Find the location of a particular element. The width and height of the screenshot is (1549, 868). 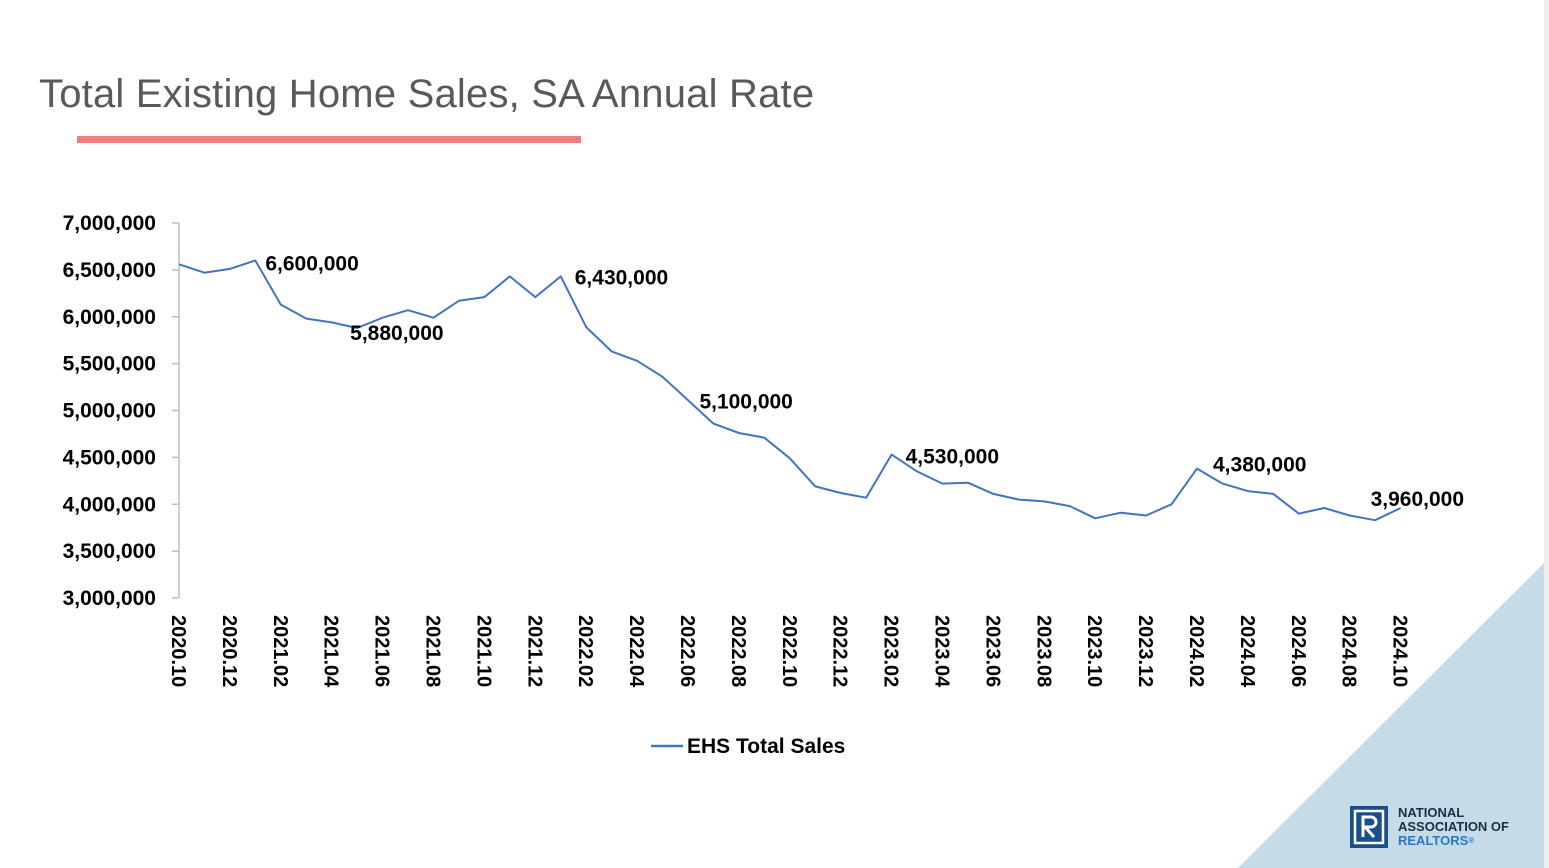

data-label: 5,100,000 is located at coordinates (745, 402).